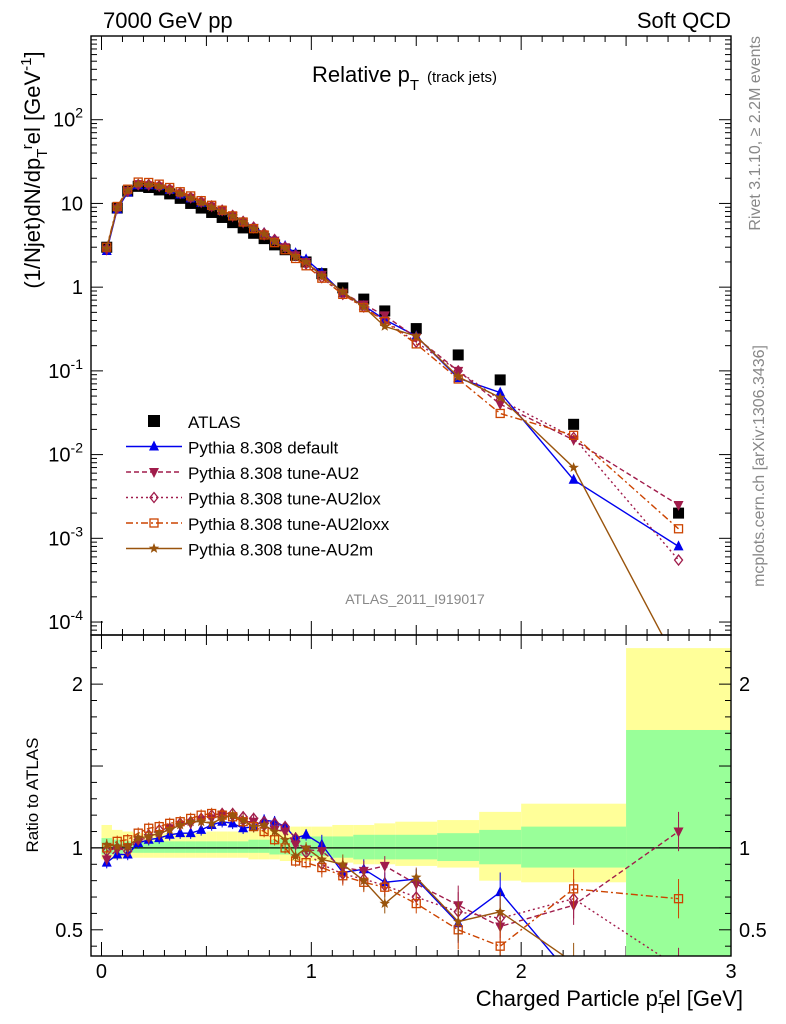 This screenshot has height=1024, width=786. I want to click on process-label: Soft QCD, so click(684, 20).